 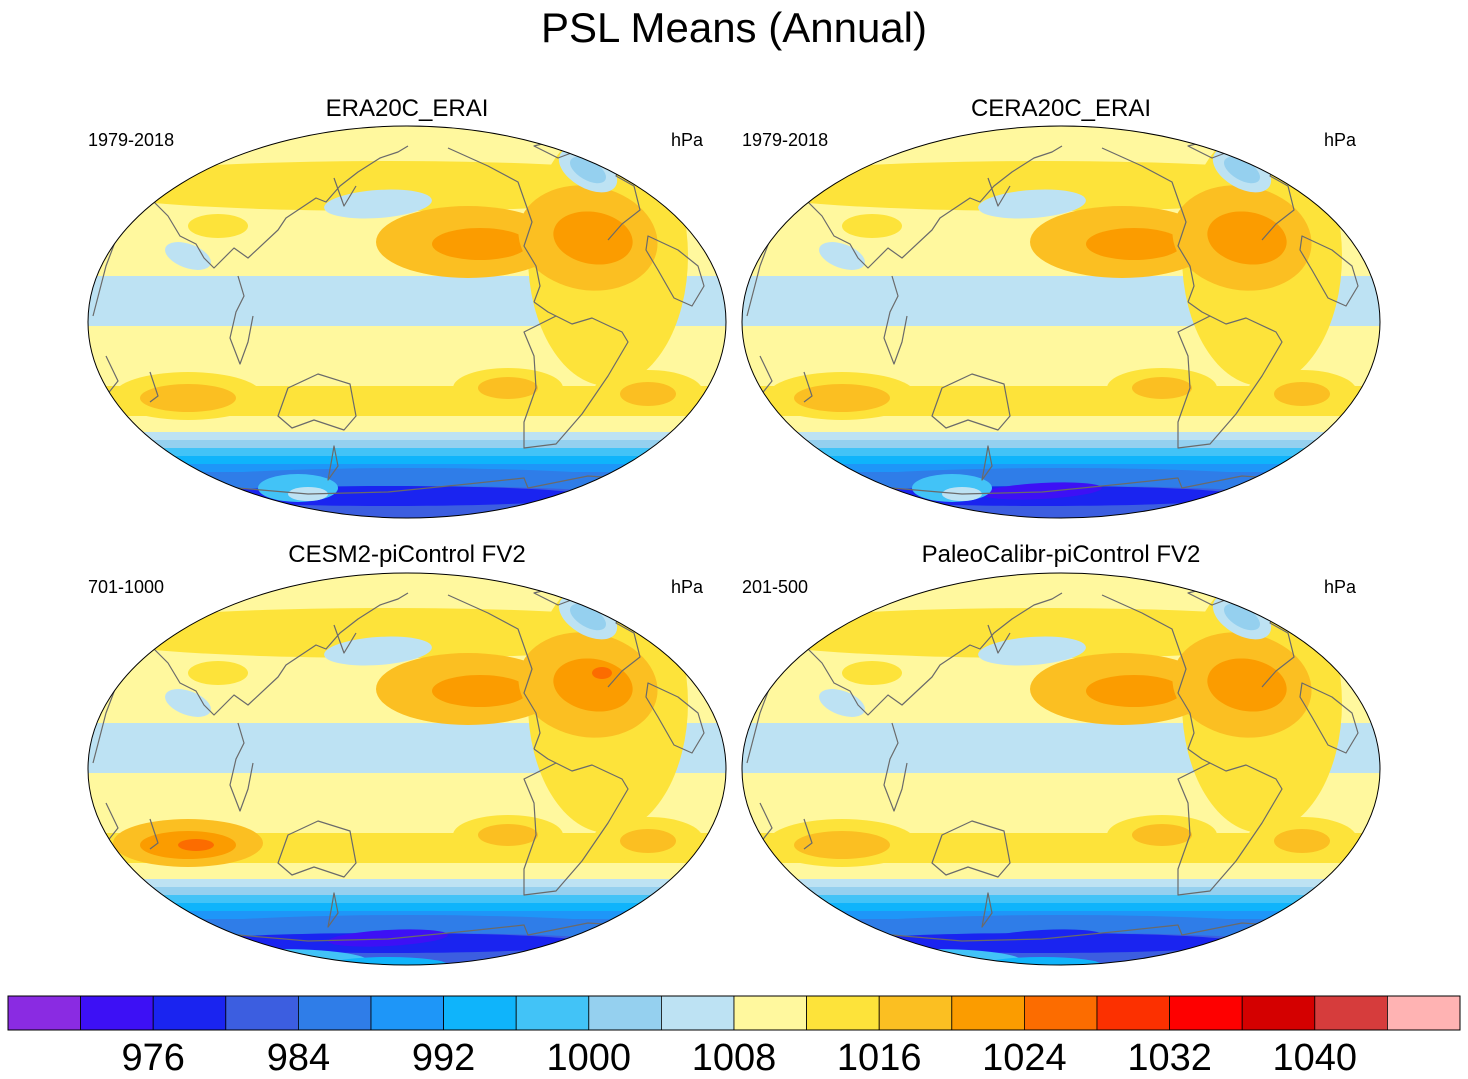 What do you see at coordinates (785, 140) in the screenshot?
I see `panel-period: 1979-2018` at bounding box center [785, 140].